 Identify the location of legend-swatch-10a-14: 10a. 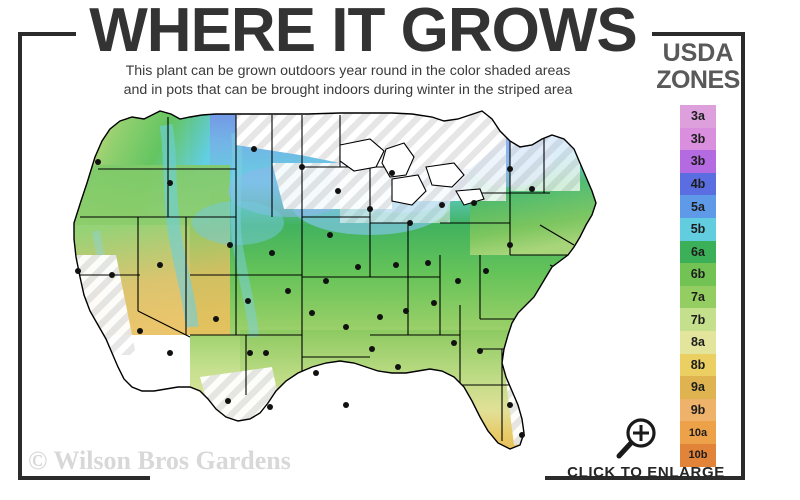
(698, 432).